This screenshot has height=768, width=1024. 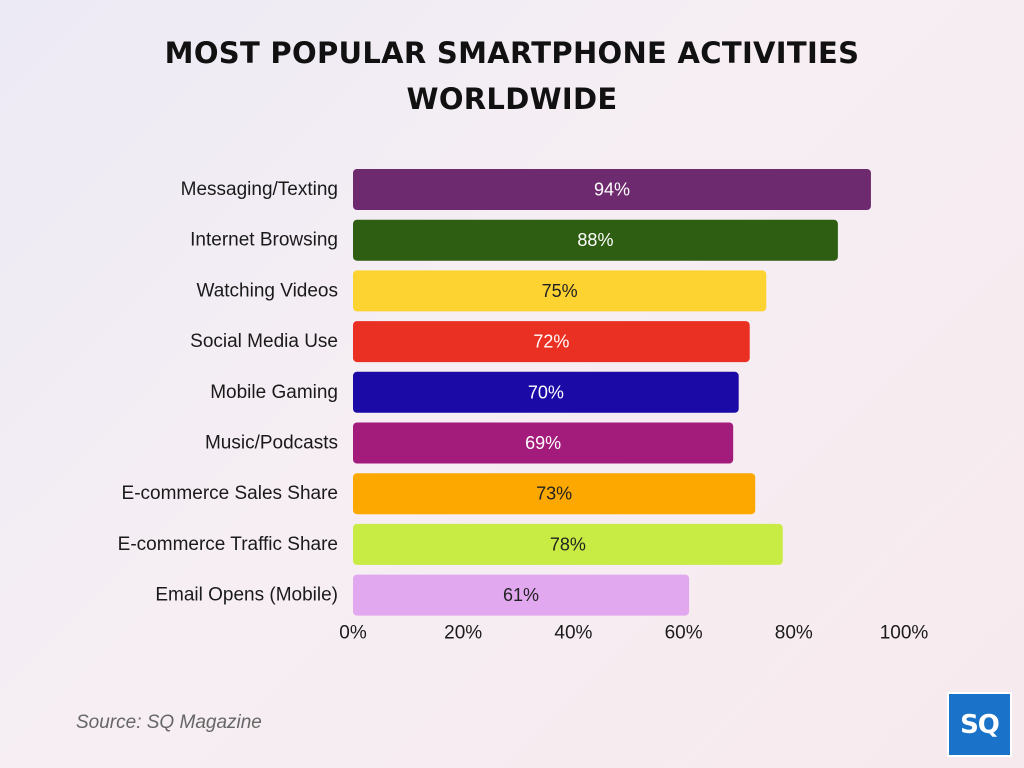 What do you see at coordinates (794, 633) in the screenshot?
I see `x-tick-label: 80%` at bounding box center [794, 633].